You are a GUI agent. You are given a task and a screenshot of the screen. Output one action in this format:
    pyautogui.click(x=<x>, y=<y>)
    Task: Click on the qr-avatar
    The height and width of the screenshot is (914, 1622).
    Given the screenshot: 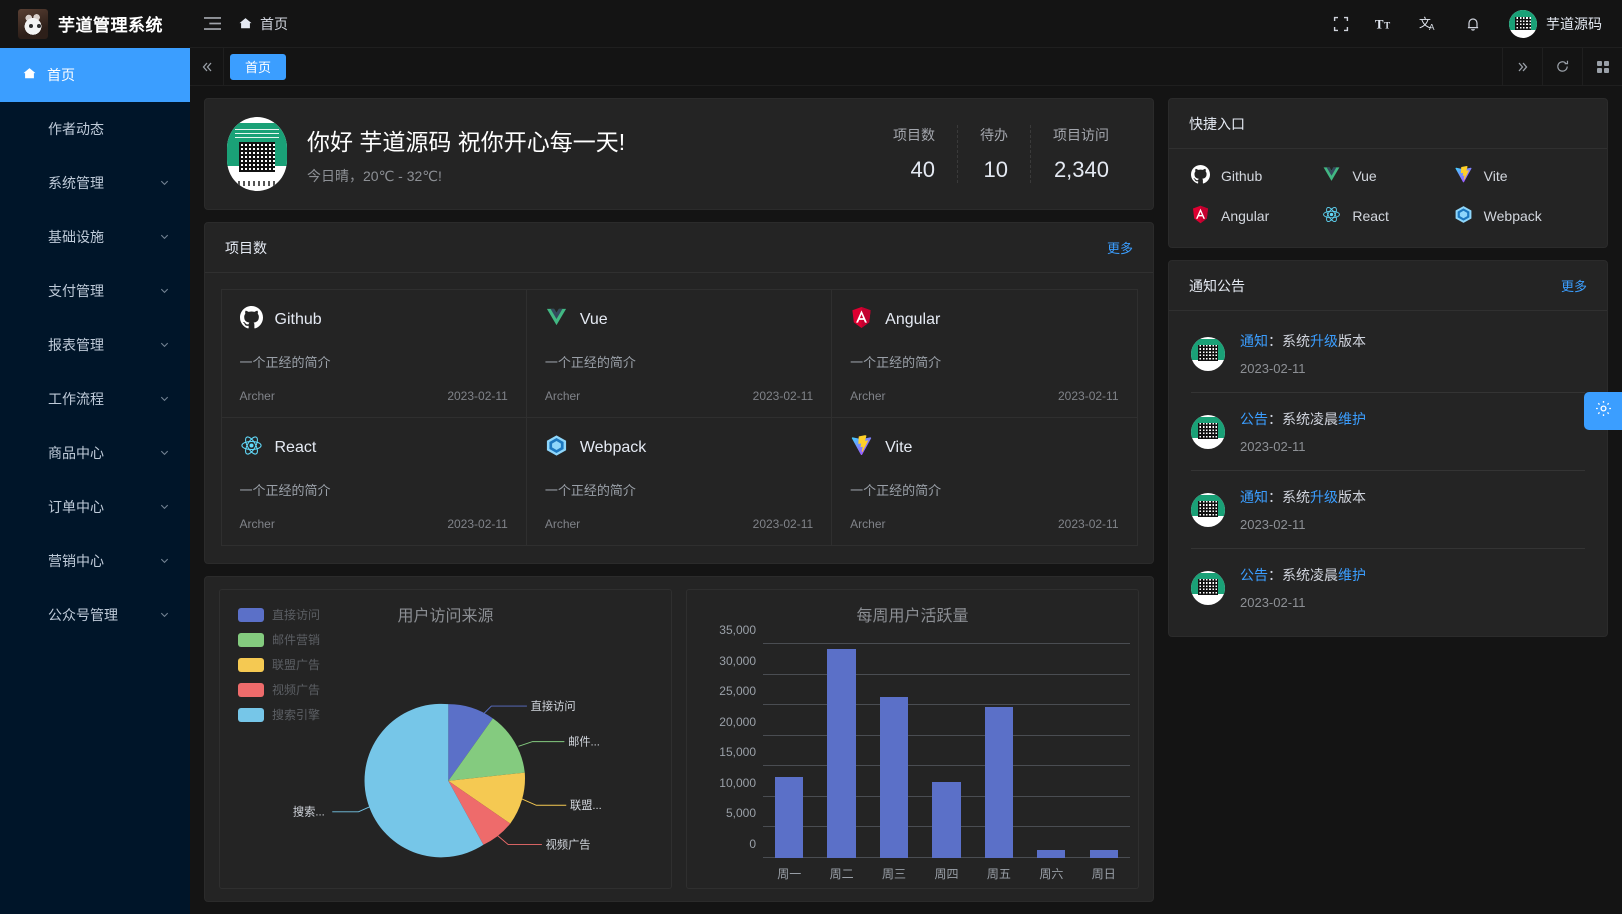 What is the action you would take?
    pyautogui.click(x=257, y=154)
    